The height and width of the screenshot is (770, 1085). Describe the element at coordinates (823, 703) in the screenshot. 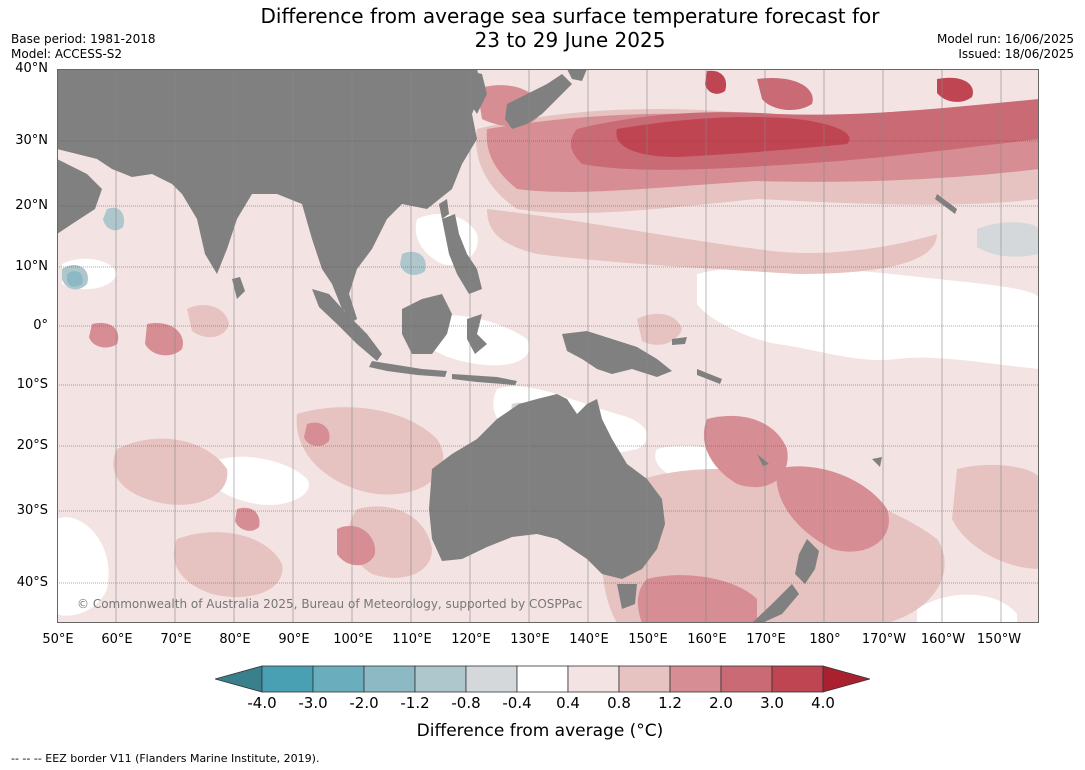

I see `colorbar-label: 4.0` at that location.